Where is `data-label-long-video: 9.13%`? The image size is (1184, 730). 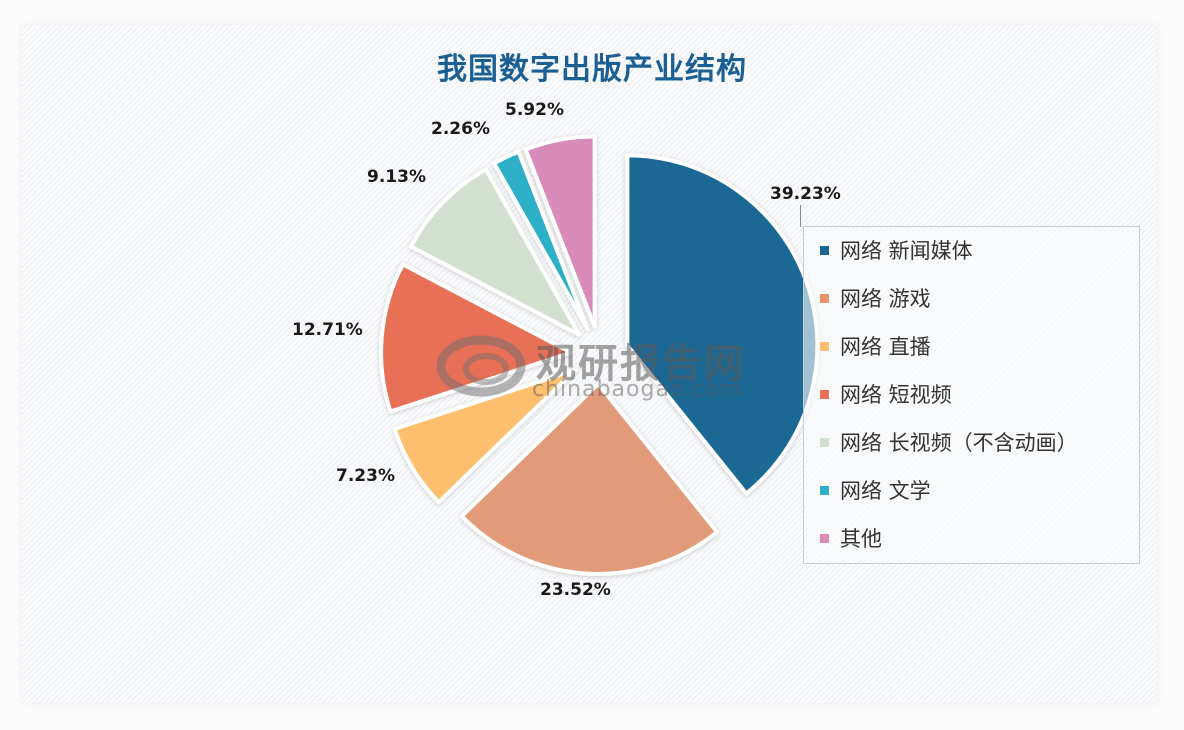 data-label-long-video: 9.13% is located at coordinates (396, 177).